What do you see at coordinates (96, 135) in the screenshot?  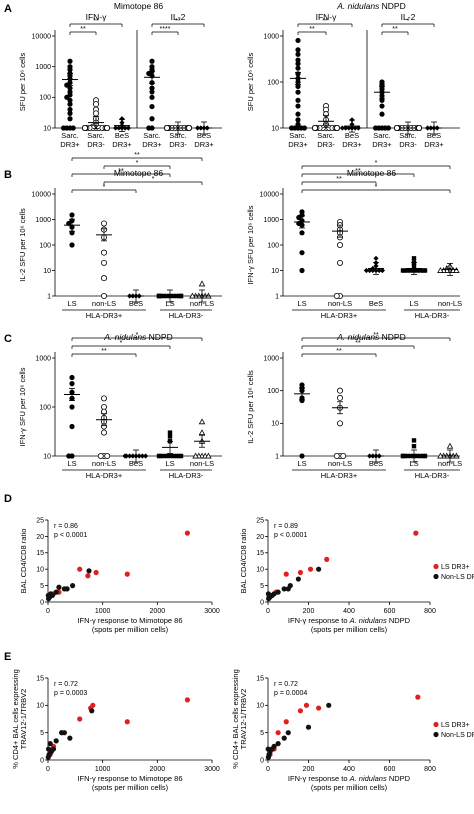 I see `a1-category-label: Sarc.` at bounding box center [96, 135].